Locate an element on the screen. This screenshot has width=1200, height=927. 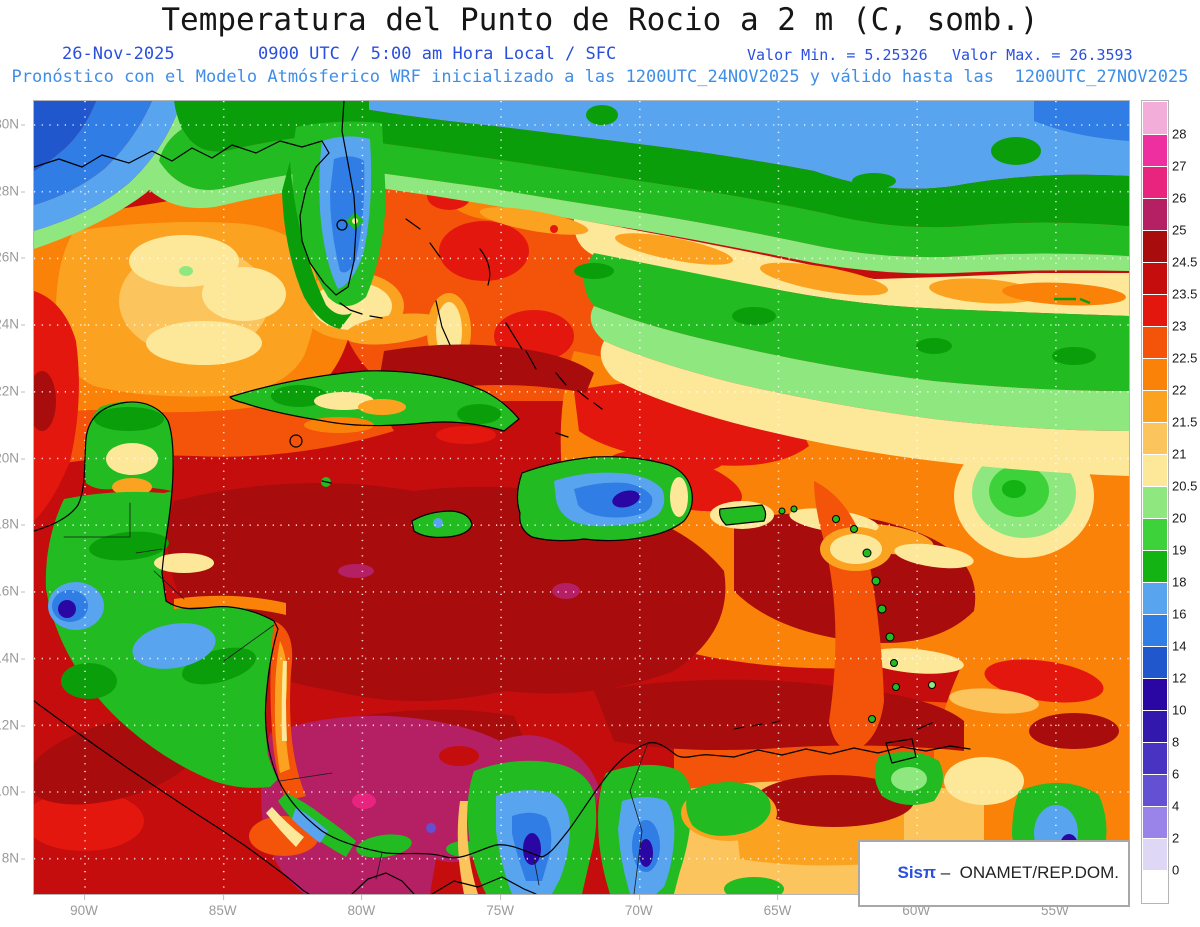
value-min: Valor Min. = 5.25326 is located at coordinates (837, 55).